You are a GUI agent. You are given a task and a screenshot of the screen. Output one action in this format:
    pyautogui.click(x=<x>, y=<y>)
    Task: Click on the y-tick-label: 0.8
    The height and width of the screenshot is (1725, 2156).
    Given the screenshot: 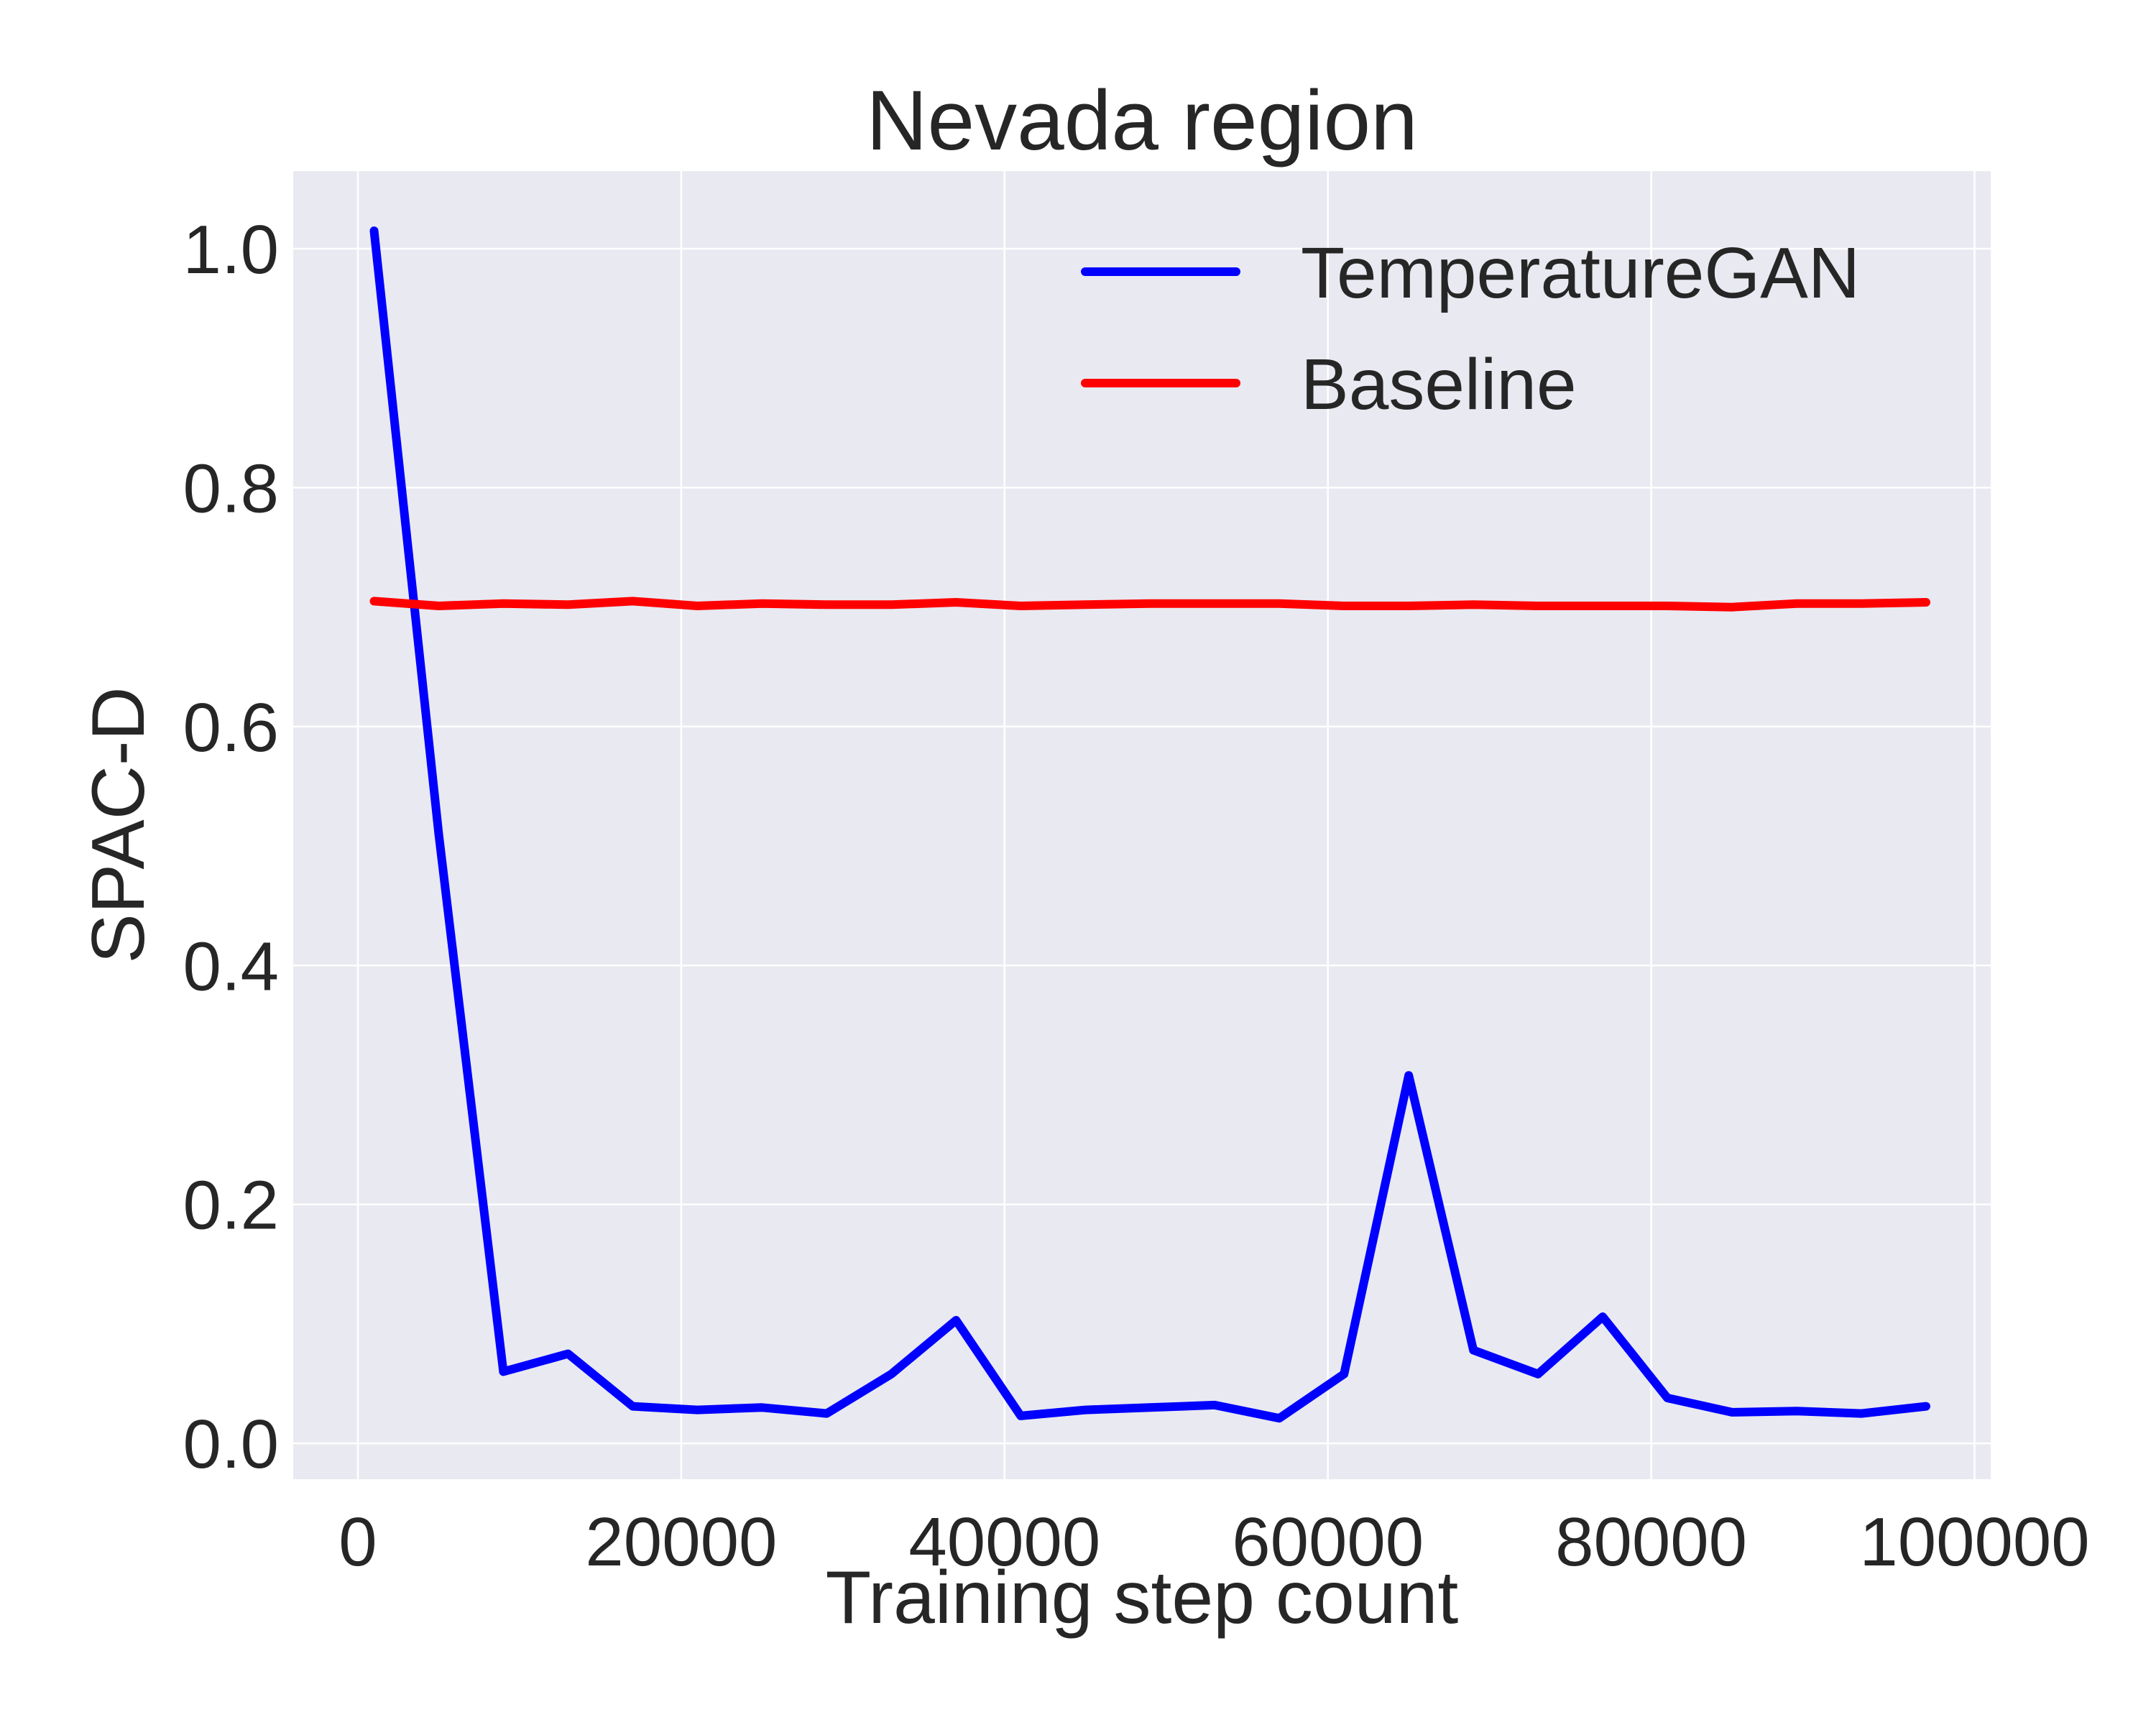 What is the action you would take?
    pyautogui.click(x=231, y=488)
    